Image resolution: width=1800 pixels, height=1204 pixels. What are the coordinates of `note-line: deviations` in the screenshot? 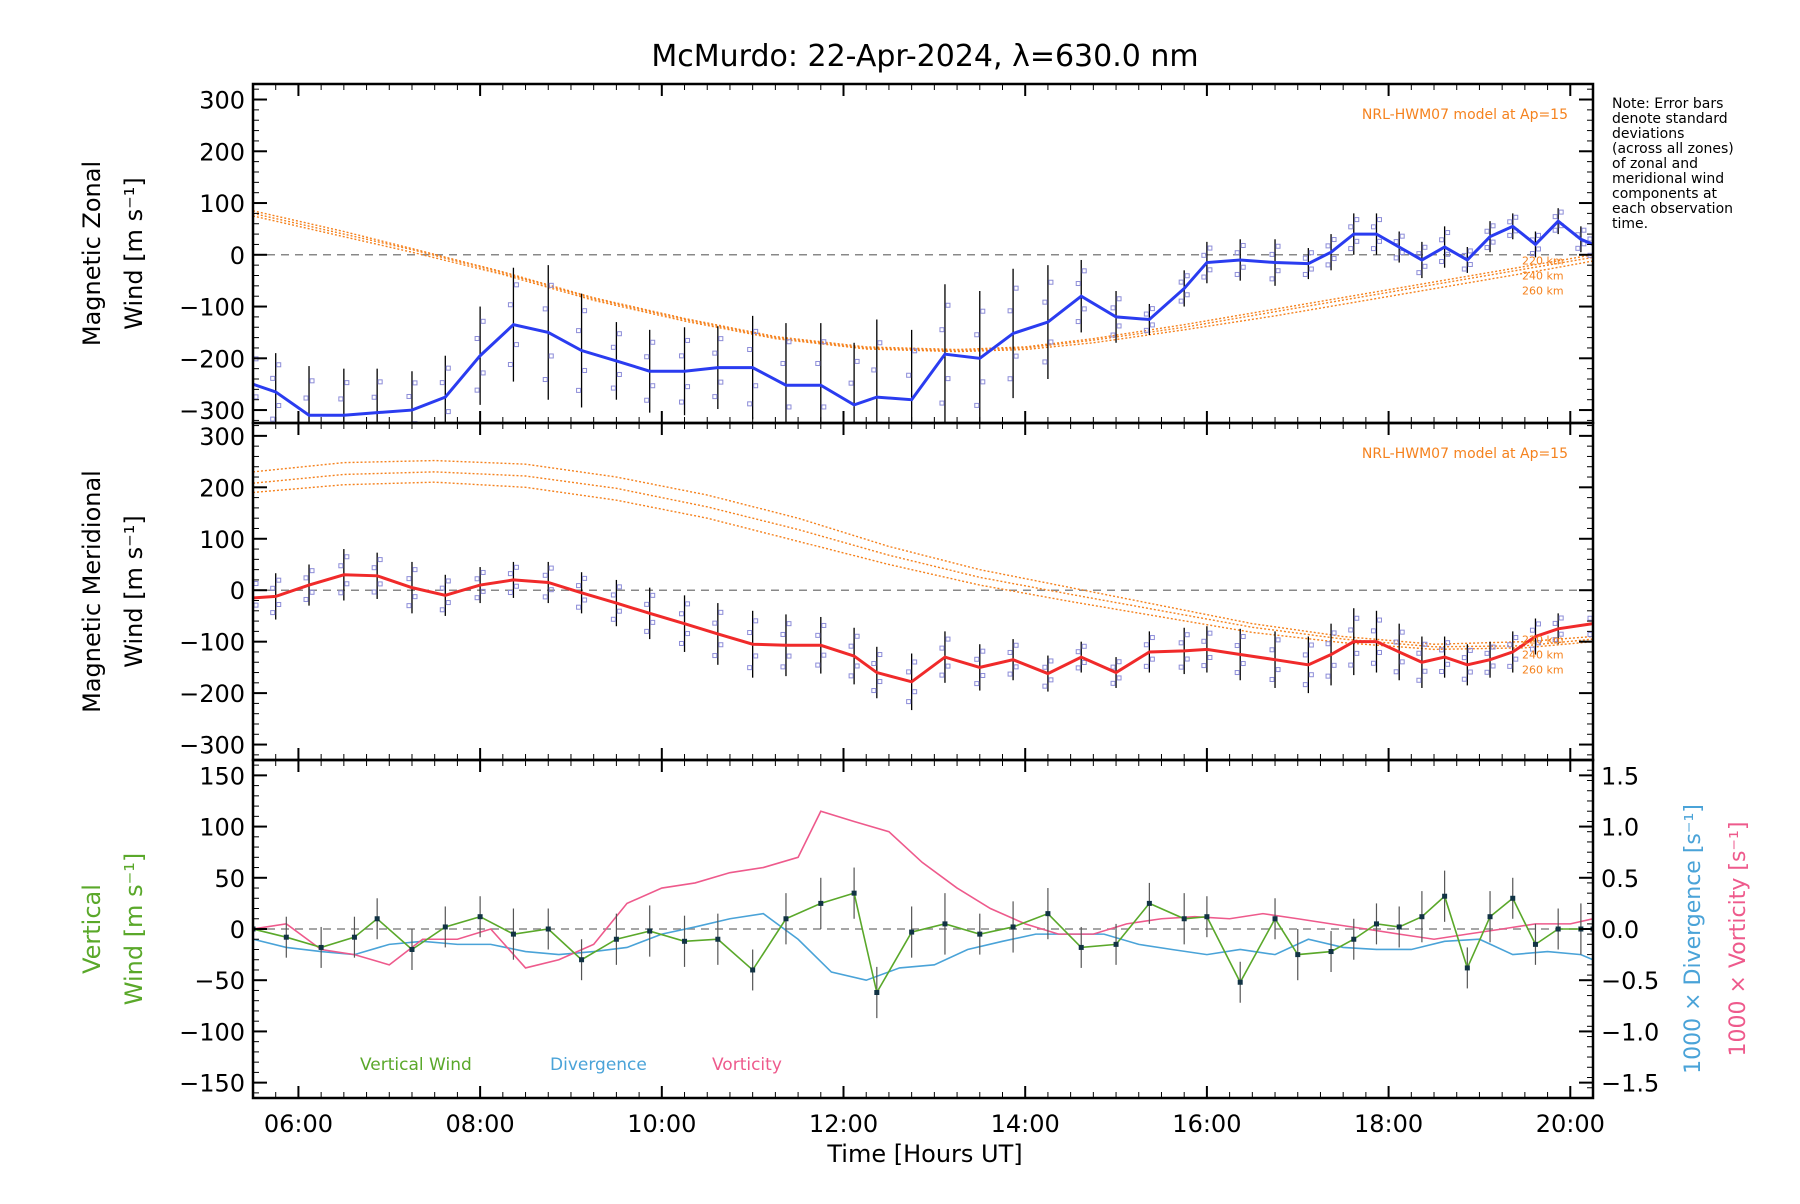 It's located at (1648, 134).